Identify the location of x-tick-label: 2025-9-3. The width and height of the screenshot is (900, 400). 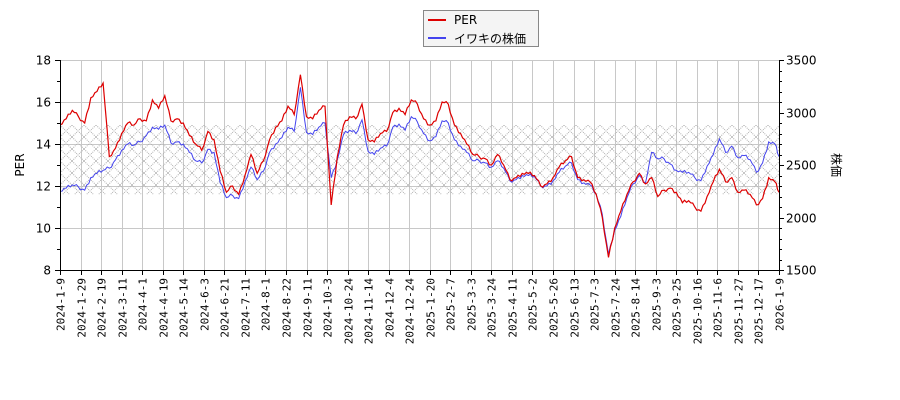
(657, 304).